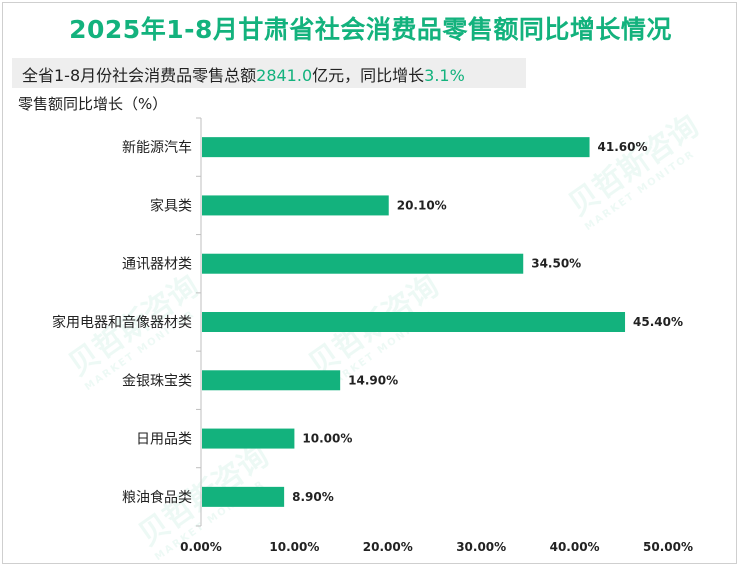 Image resolution: width=741 pixels, height=568 pixels. I want to click on chart-title: 2025年1-8月甘肃省社会消费品零售额同比增长情况, so click(370, 29).